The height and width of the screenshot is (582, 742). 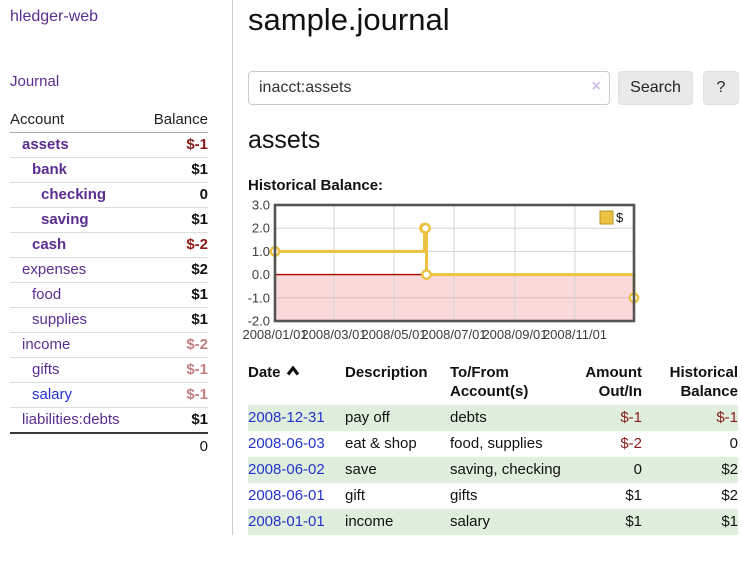 I want to click on transactions-header-amount: Amount Out/In, so click(x=613, y=382).